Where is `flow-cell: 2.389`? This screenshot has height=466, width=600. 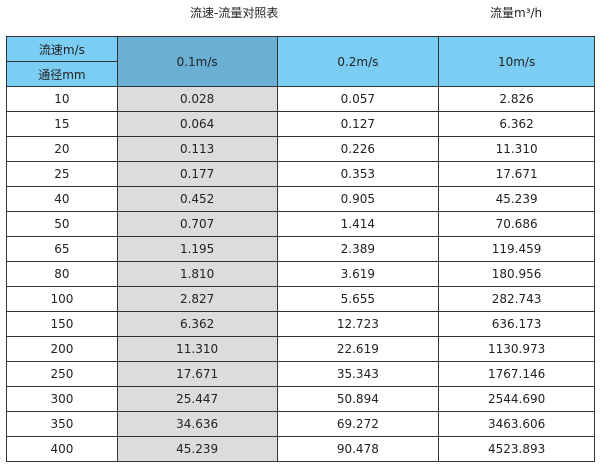
flow-cell: 2.389 is located at coordinates (358, 249).